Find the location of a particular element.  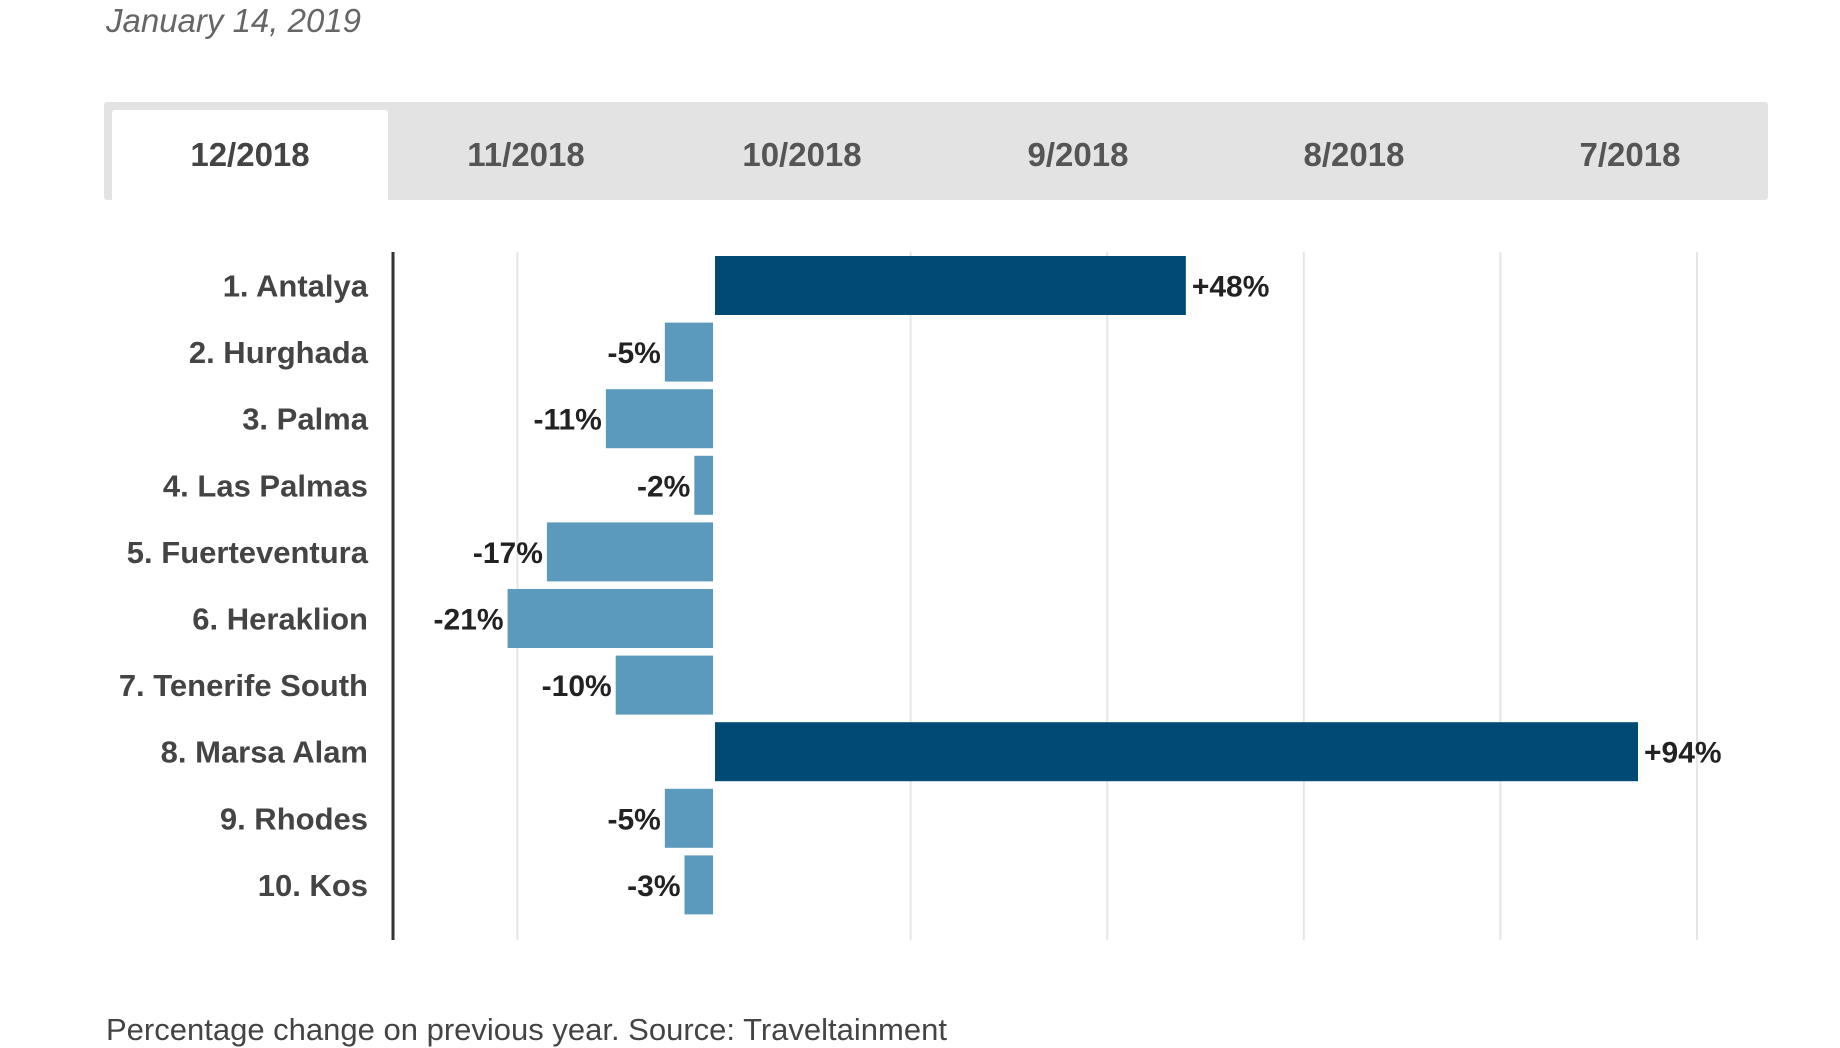

category-label-9: 9. Rhodes is located at coordinates (294, 818).